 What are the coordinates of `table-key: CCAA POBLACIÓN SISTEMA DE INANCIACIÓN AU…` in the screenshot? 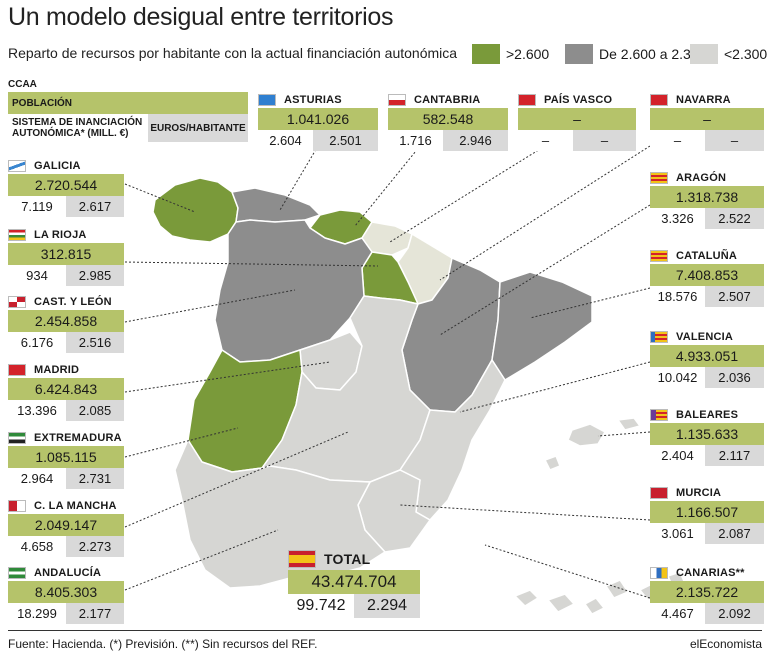 It's located at (128, 109).